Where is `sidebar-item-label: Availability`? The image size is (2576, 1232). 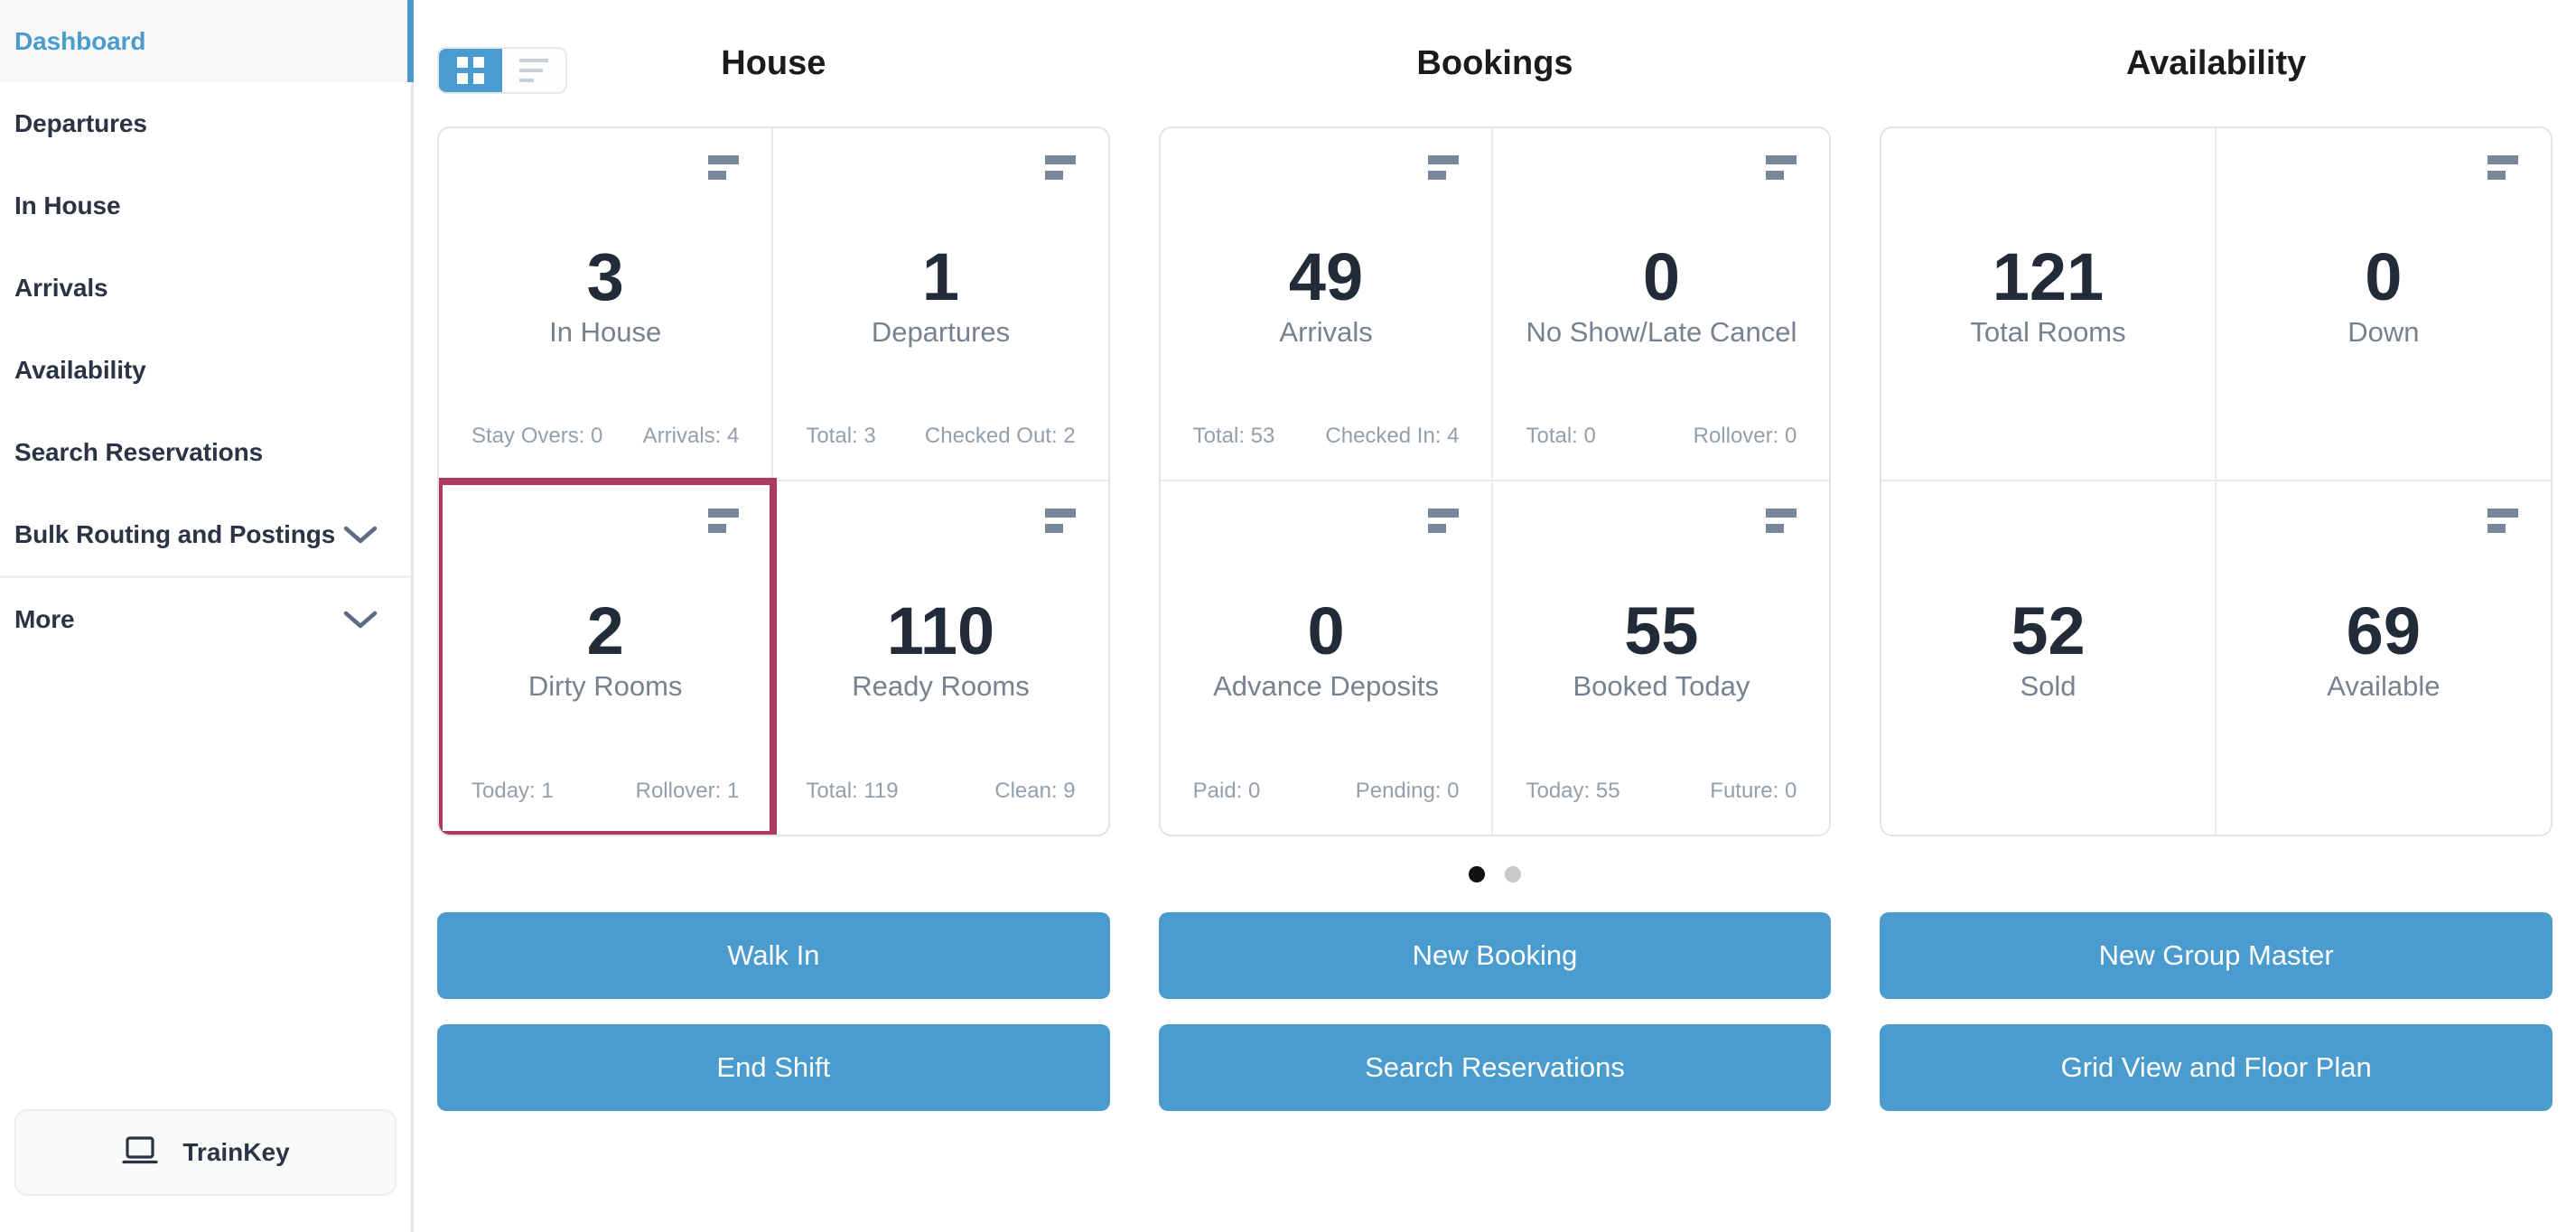 sidebar-item-label: Availability is located at coordinates (80, 369).